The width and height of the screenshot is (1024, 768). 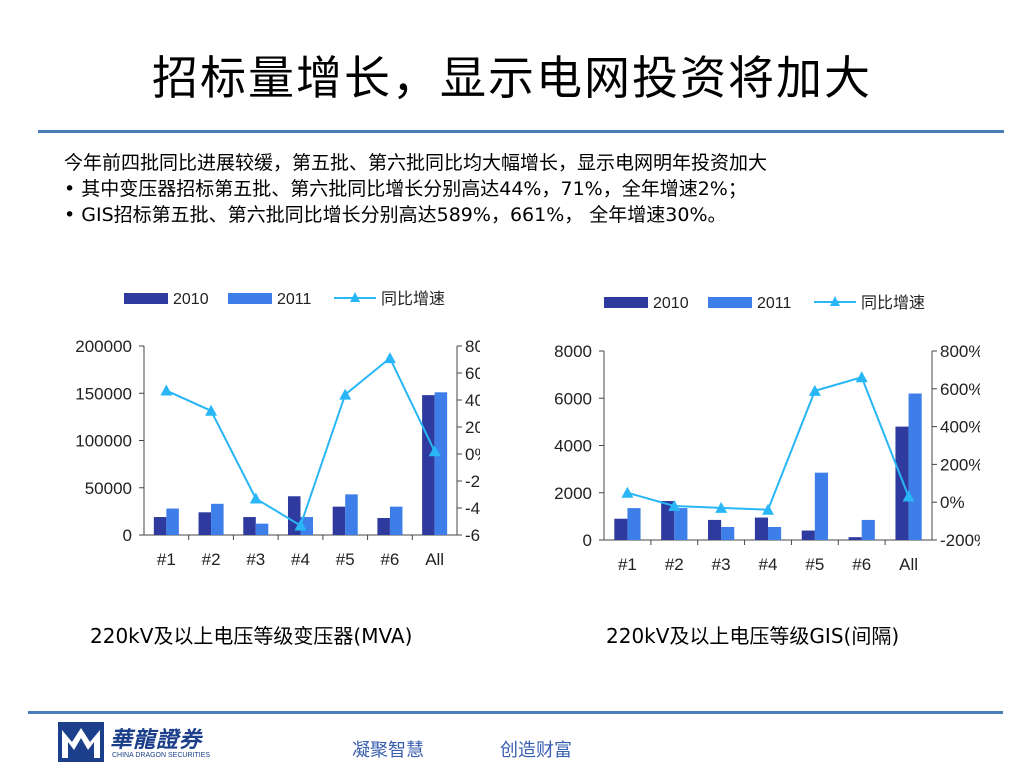 What do you see at coordinates (300, 559) in the screenshot?
I see `x-axis-category-label: #4` at bounding box center [300, 559].